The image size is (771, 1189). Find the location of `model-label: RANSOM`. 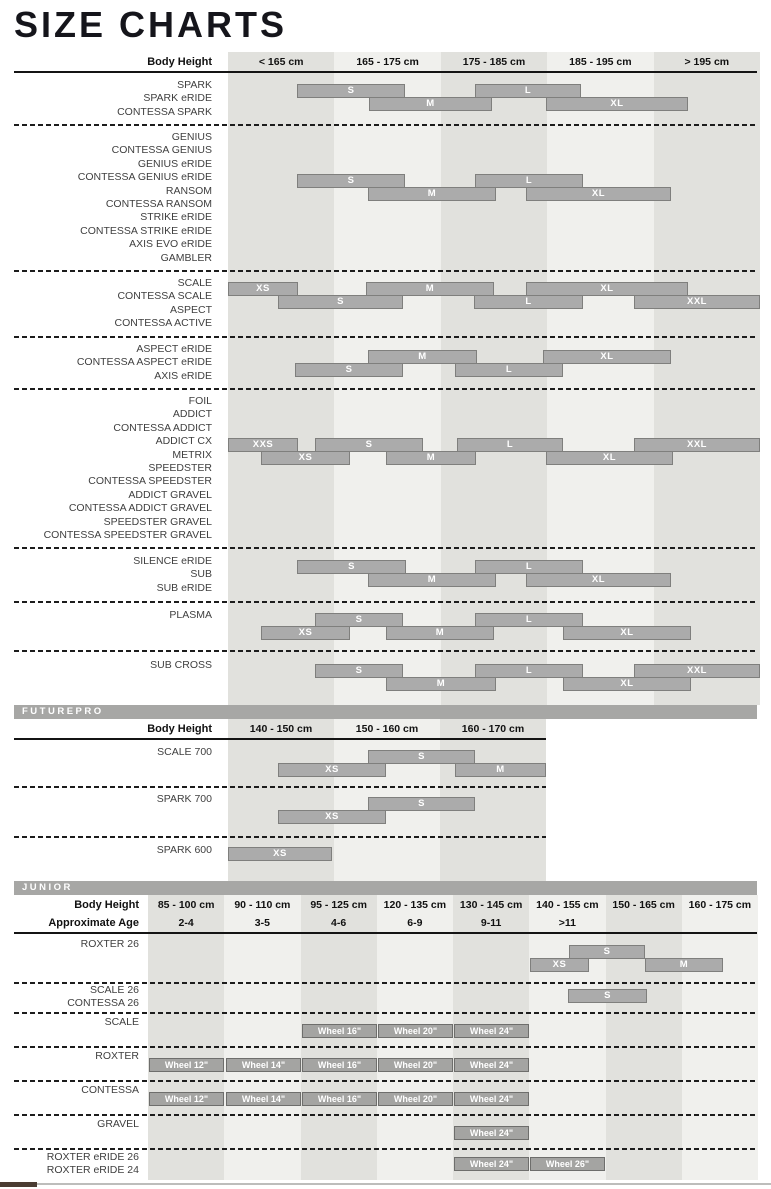

model-label: RANSOM is located at coordinates (188, 190).